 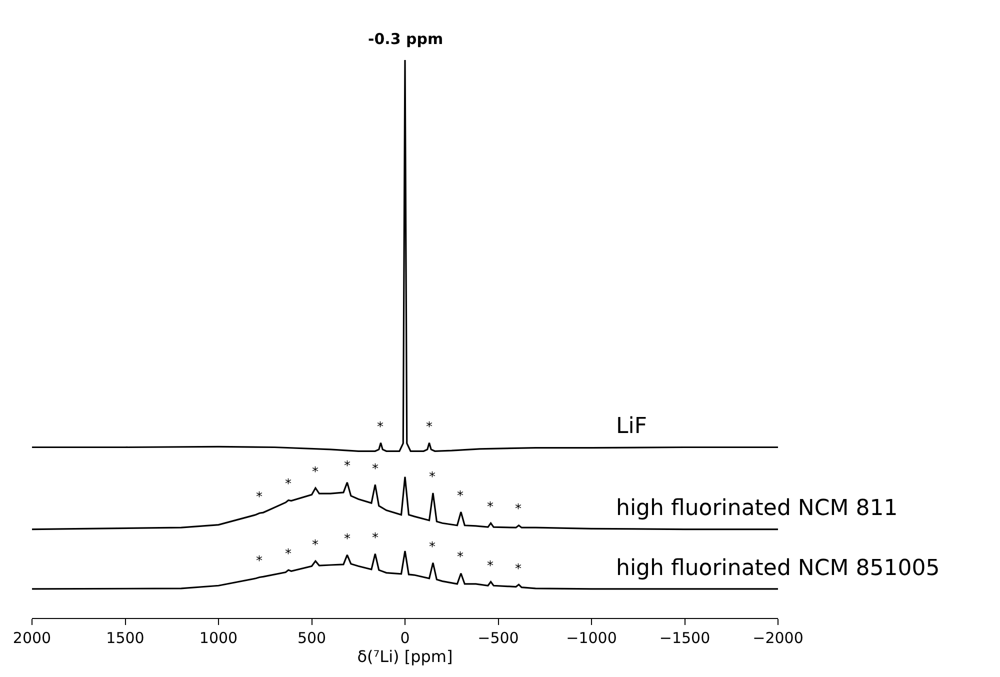 What do you see at coordinates (405, 638) in the screenshot?
I see `x-tick-label: 0` at bounding box center [405, 638].